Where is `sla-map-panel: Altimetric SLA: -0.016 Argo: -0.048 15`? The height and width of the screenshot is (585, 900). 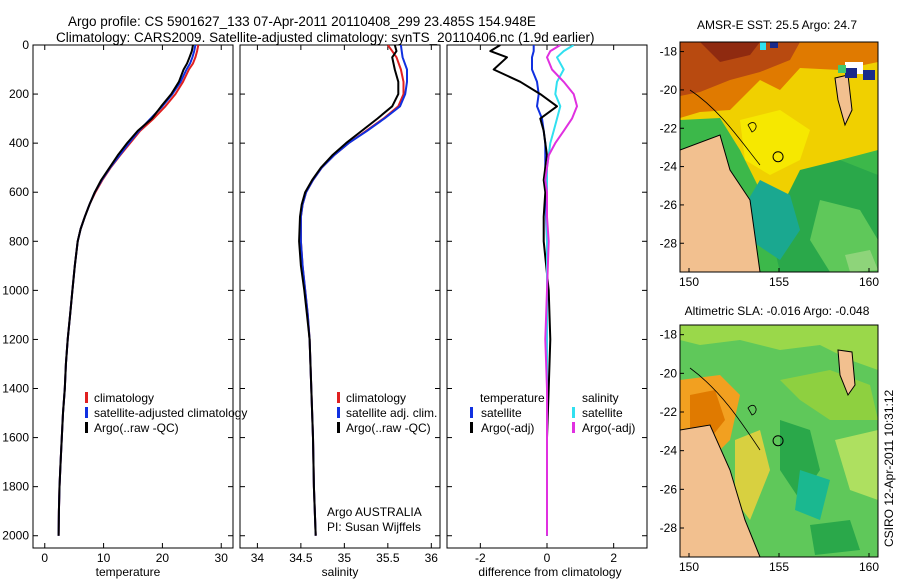 sla-map-panel: Altimetric SLA: -0.016 Argo: -0.048 15 is located at coordinates (770, 439).